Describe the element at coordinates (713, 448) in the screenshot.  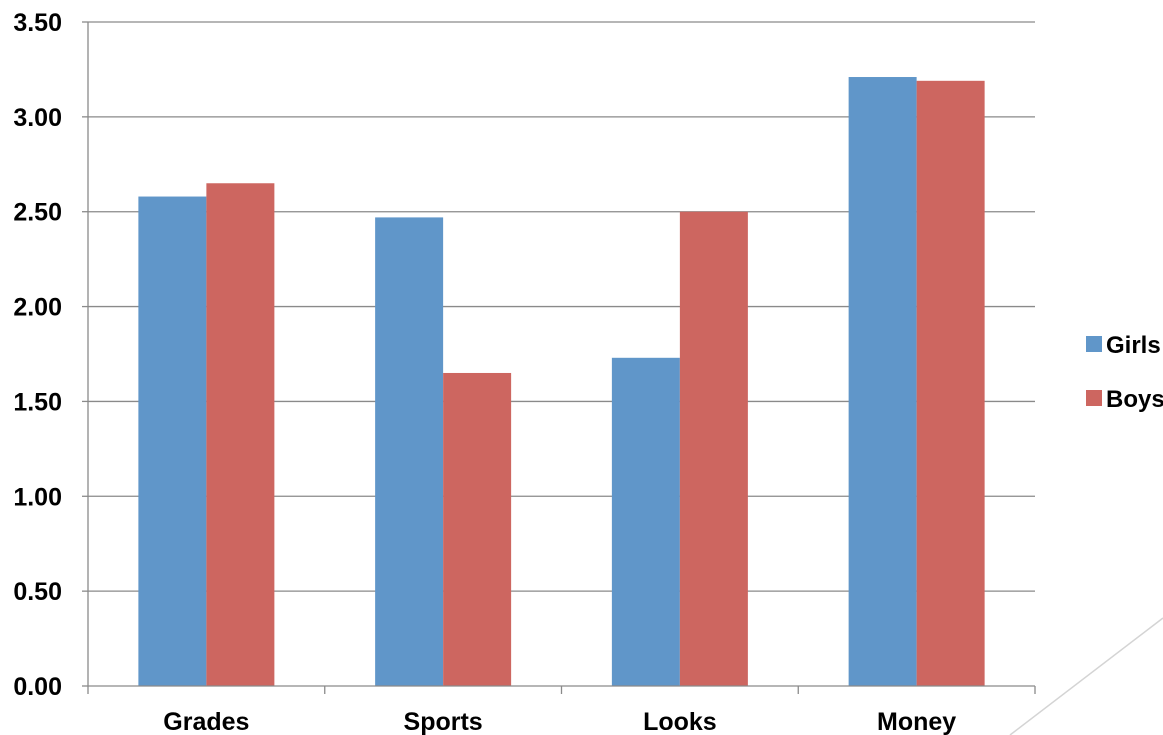
I see `bar-boys-looks` at that location.